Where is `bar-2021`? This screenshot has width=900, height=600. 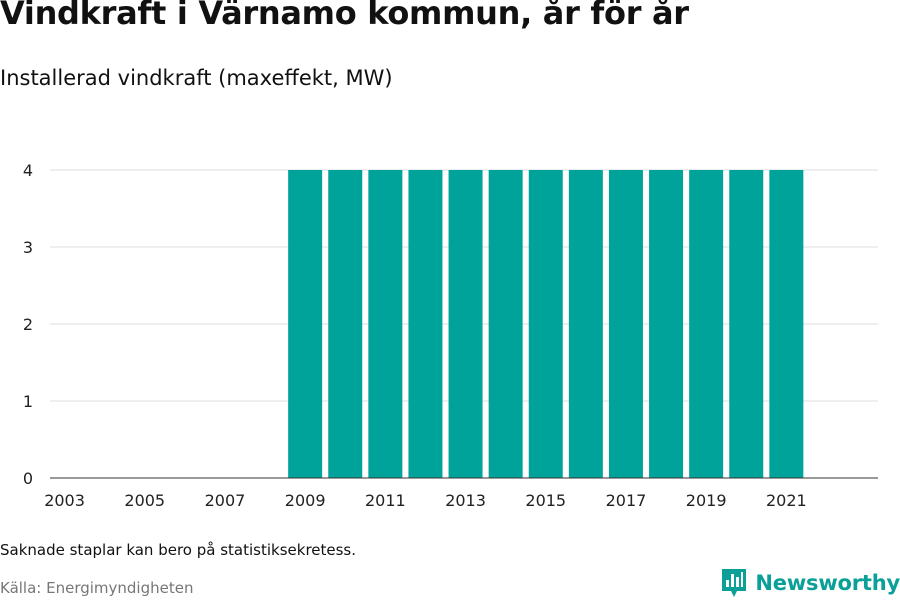 bar-2021 is located at coordinates (786, 324).